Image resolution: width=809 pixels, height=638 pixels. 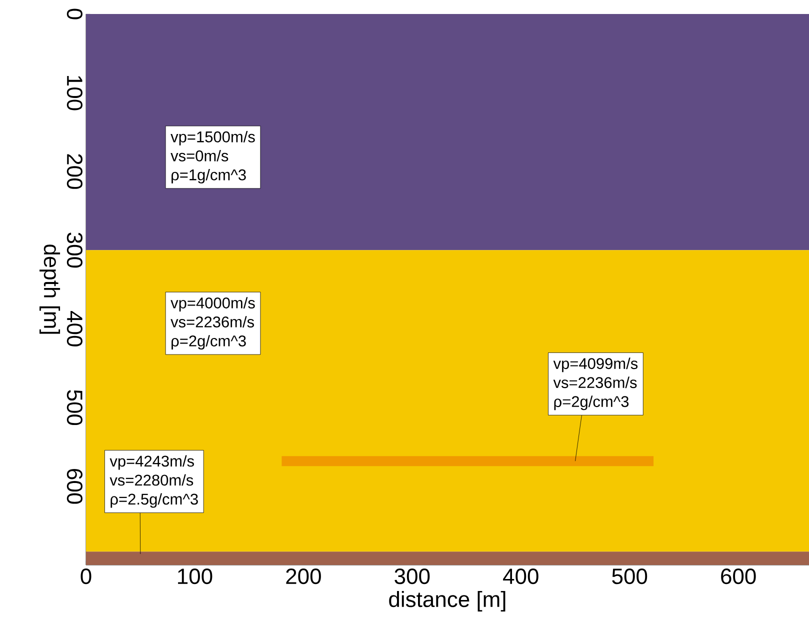 I want to click on x-tick-label: 300, so click(x=412, y=576).